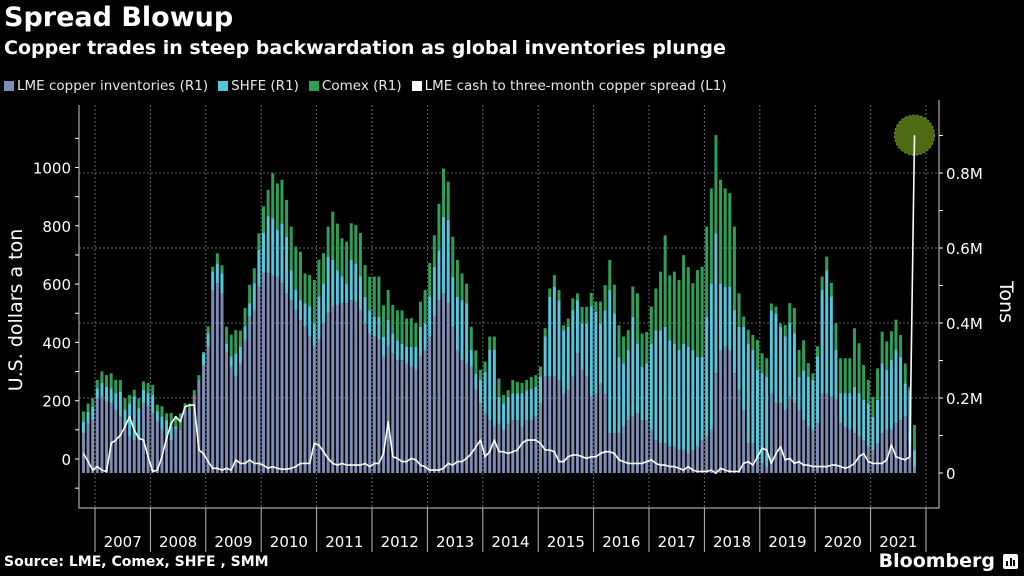 This screenshot has width=1024, height=576. I want to click on x-axis-tick-label: 2015, so click(566, 542).